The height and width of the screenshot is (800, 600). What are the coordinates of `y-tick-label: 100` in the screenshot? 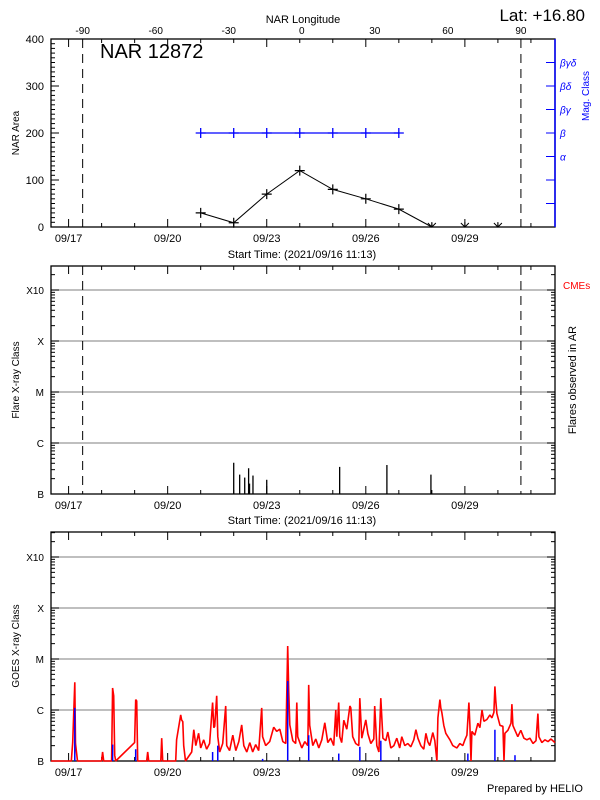 It's located at (35, 181).